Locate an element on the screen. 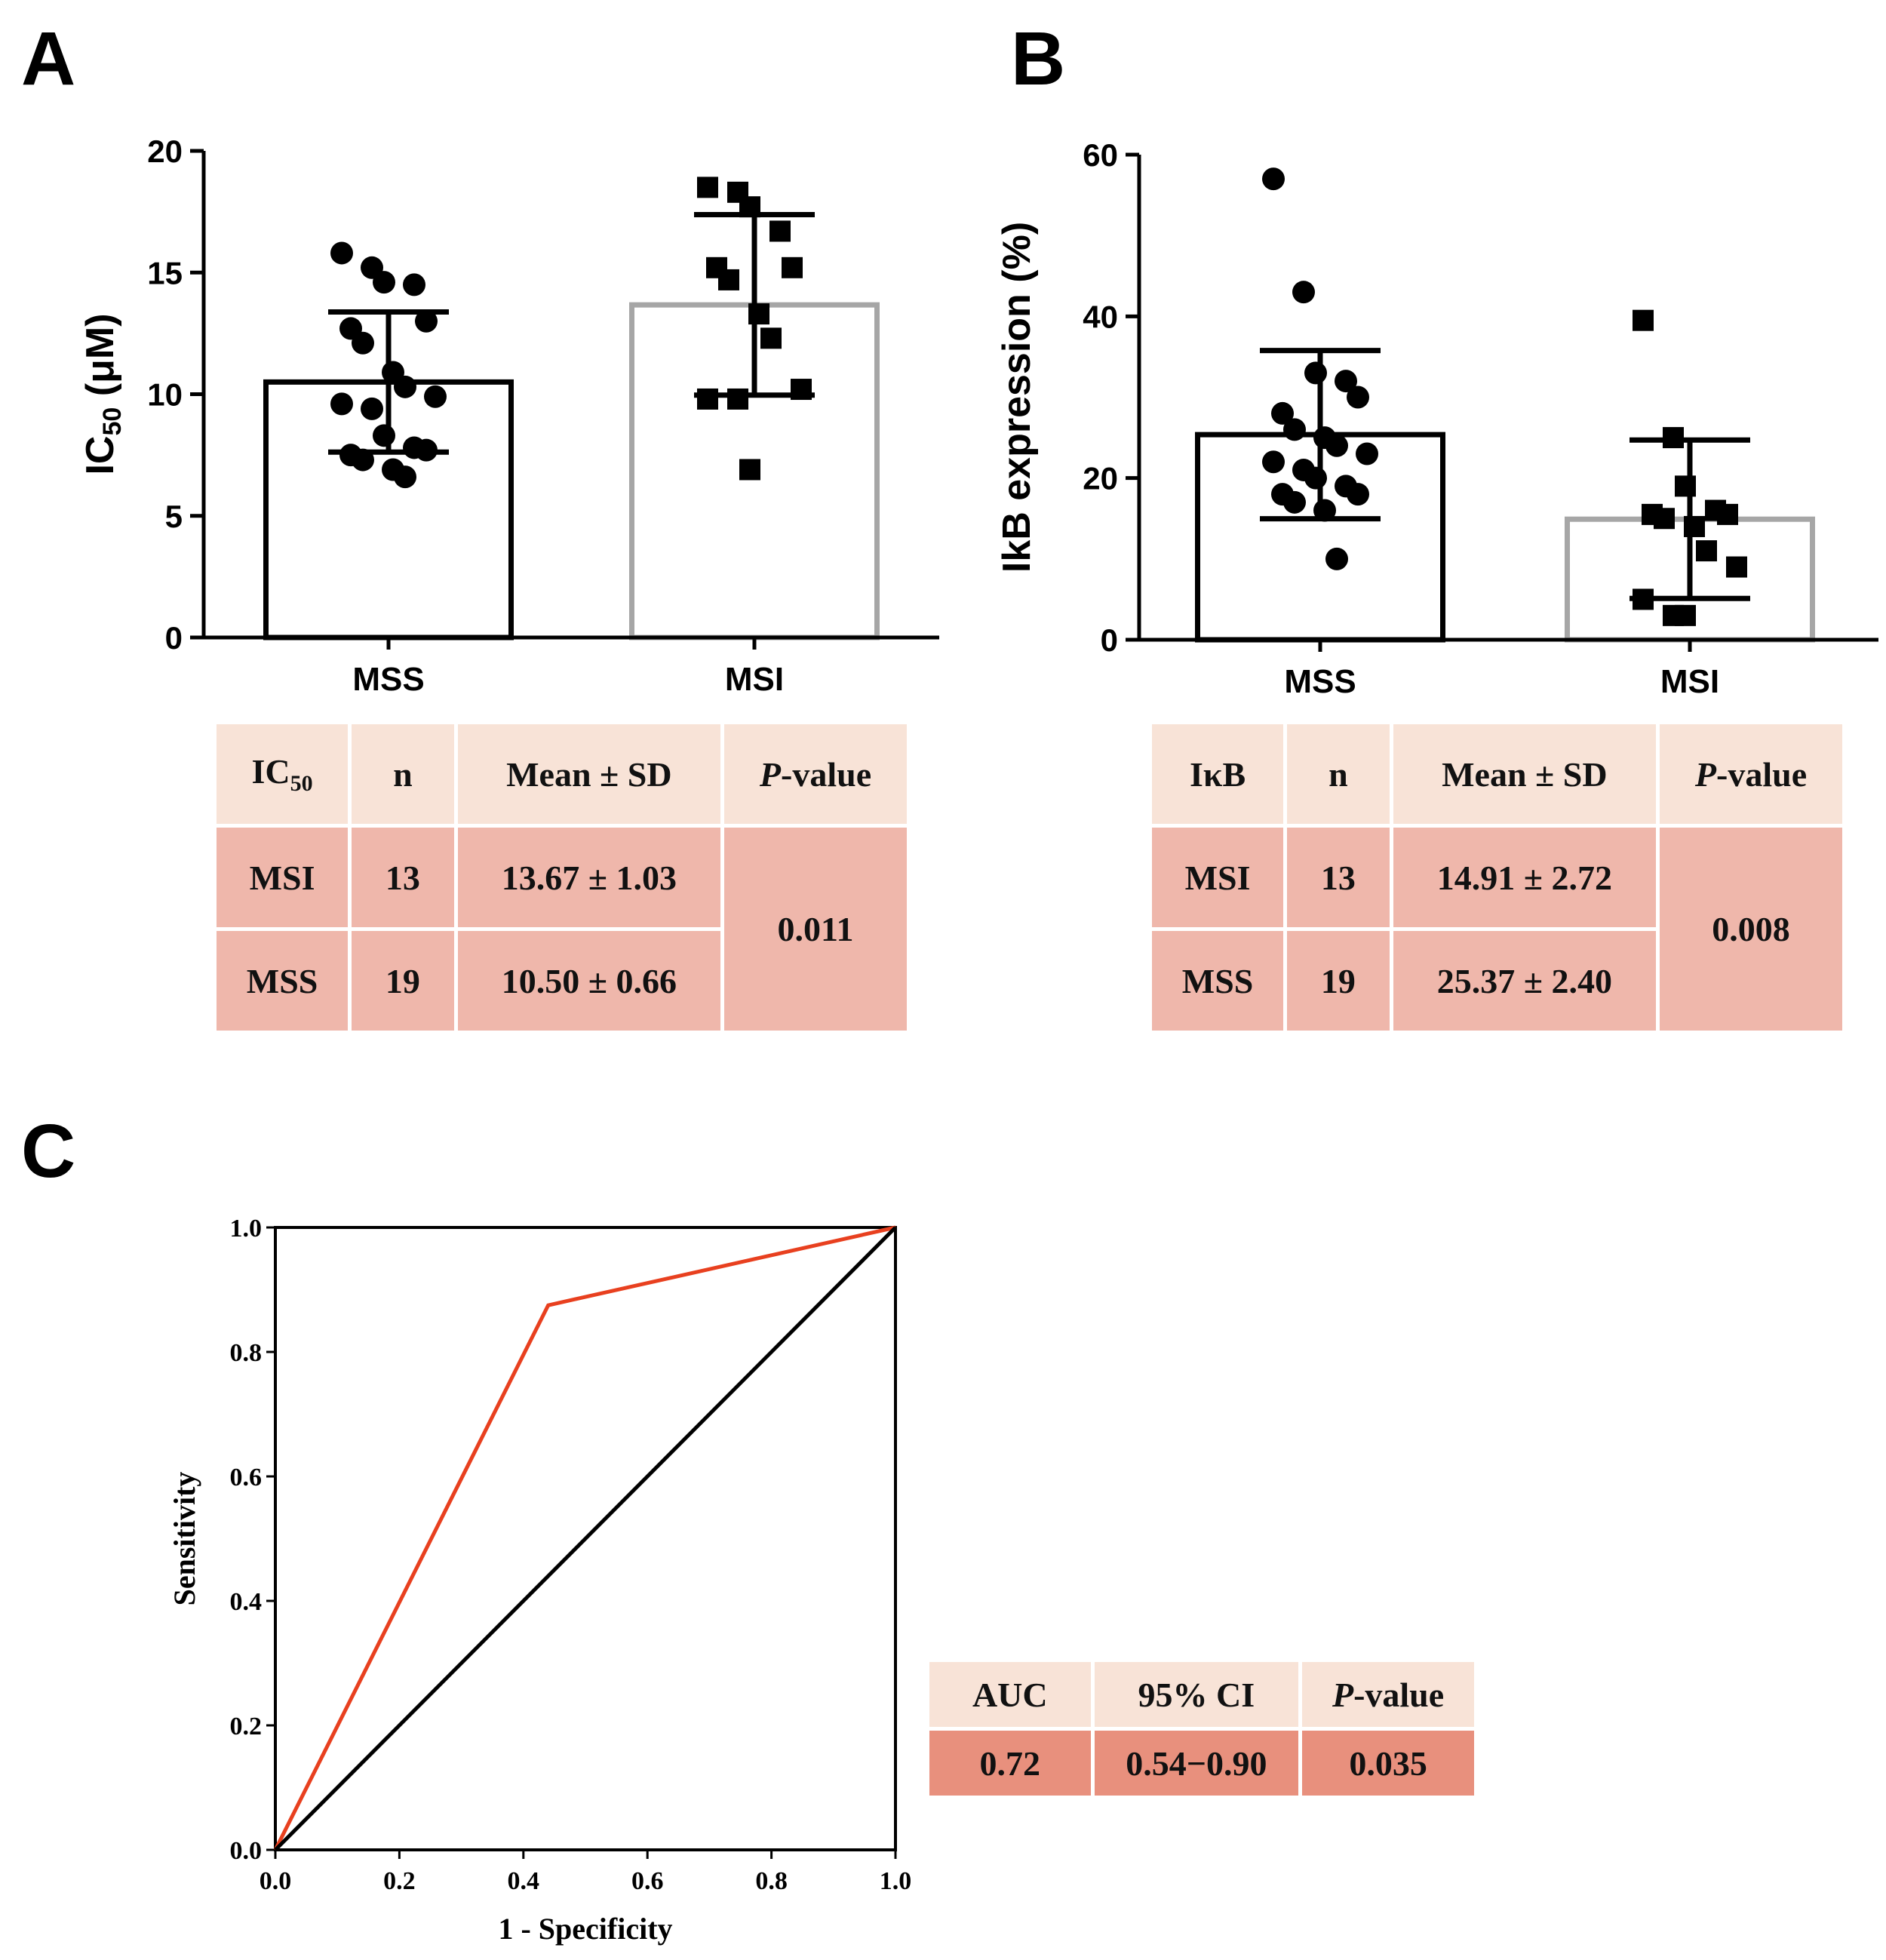 This screenshot has height=1960, width=1886. header-ikb: IκB is located at coordinates (1218, 774).